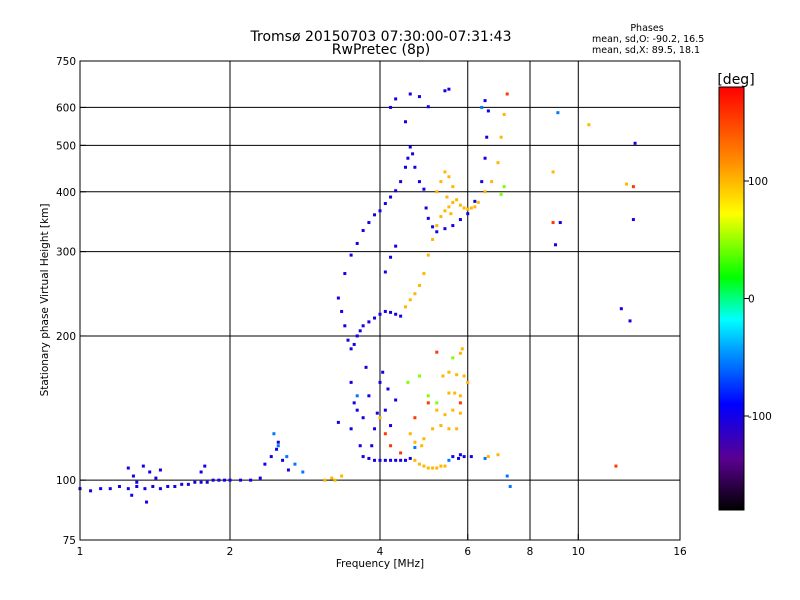  I want to click on colorbar-label: [deg], so click(735, 80).